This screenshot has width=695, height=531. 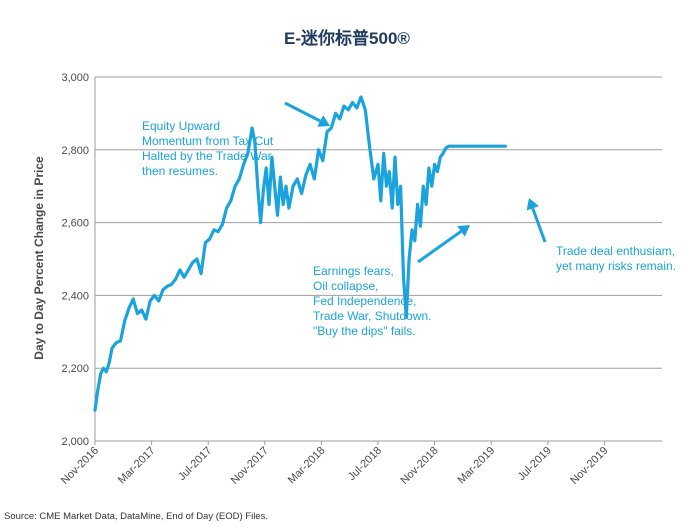 I want to click on chart-title: E-迷你标普500®, so click(x=347, y=38).